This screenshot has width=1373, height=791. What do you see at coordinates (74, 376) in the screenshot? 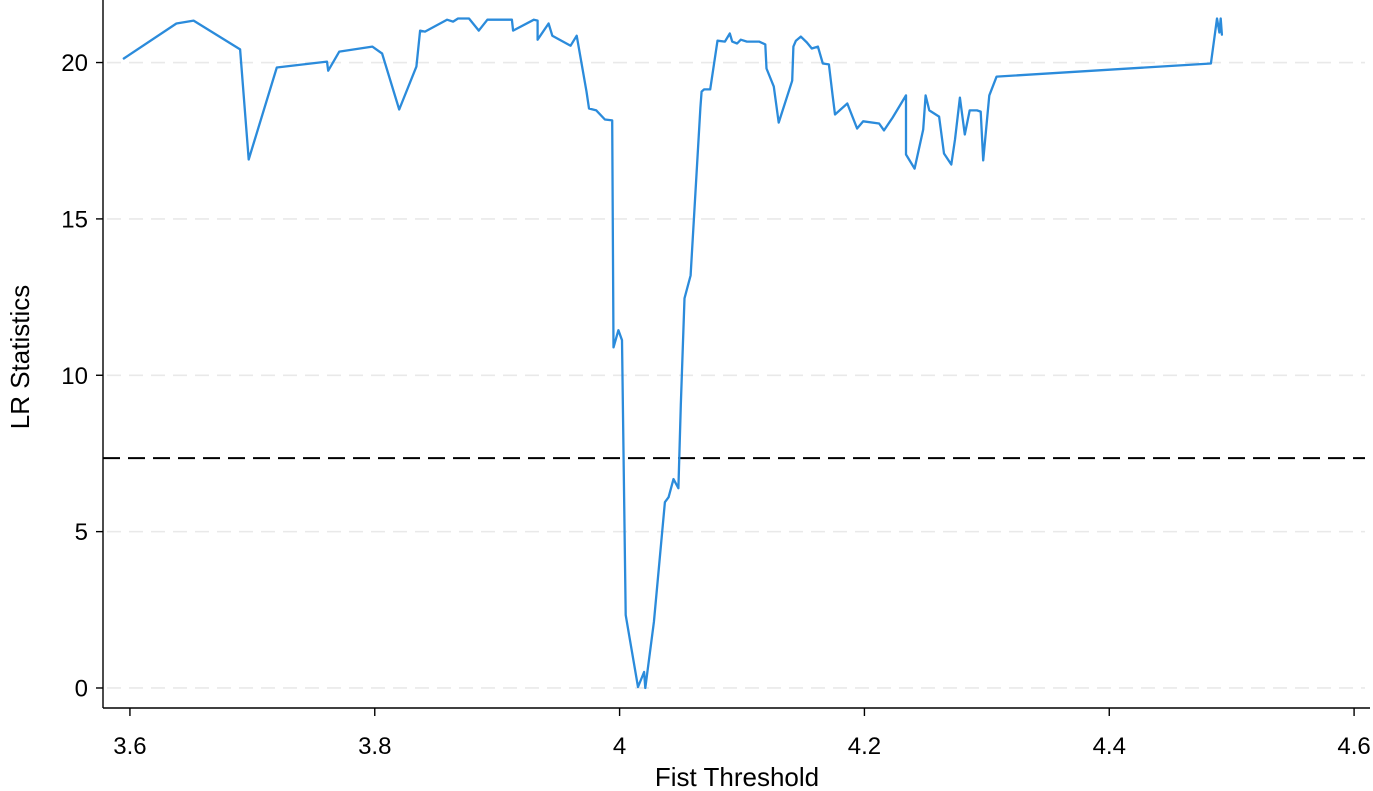
I see `y-tick-label: 10` at bounding box center [74, 376].